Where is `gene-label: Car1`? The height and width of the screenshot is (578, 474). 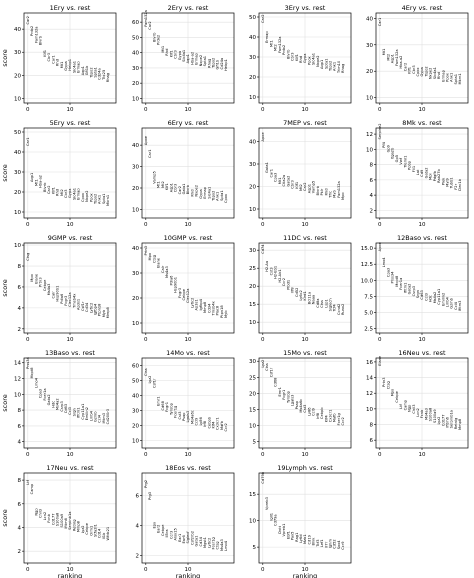 gene-label: Car1 is located at coordinates (53, 59).